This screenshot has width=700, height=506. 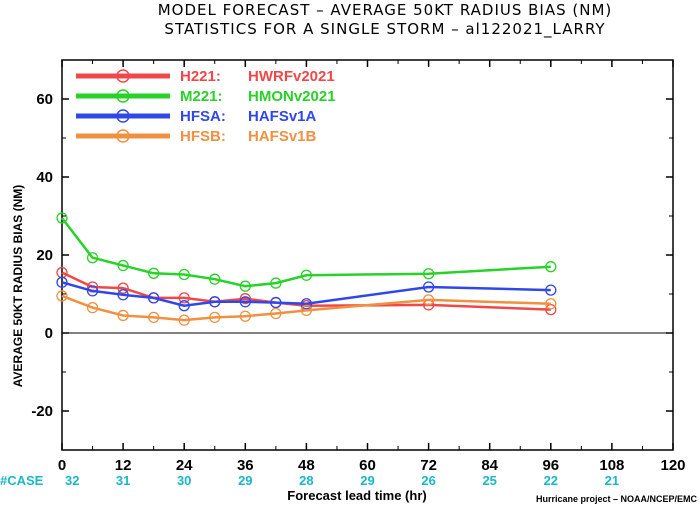 I want to click on y-tick-label: 0, so click(x=49, y=333).